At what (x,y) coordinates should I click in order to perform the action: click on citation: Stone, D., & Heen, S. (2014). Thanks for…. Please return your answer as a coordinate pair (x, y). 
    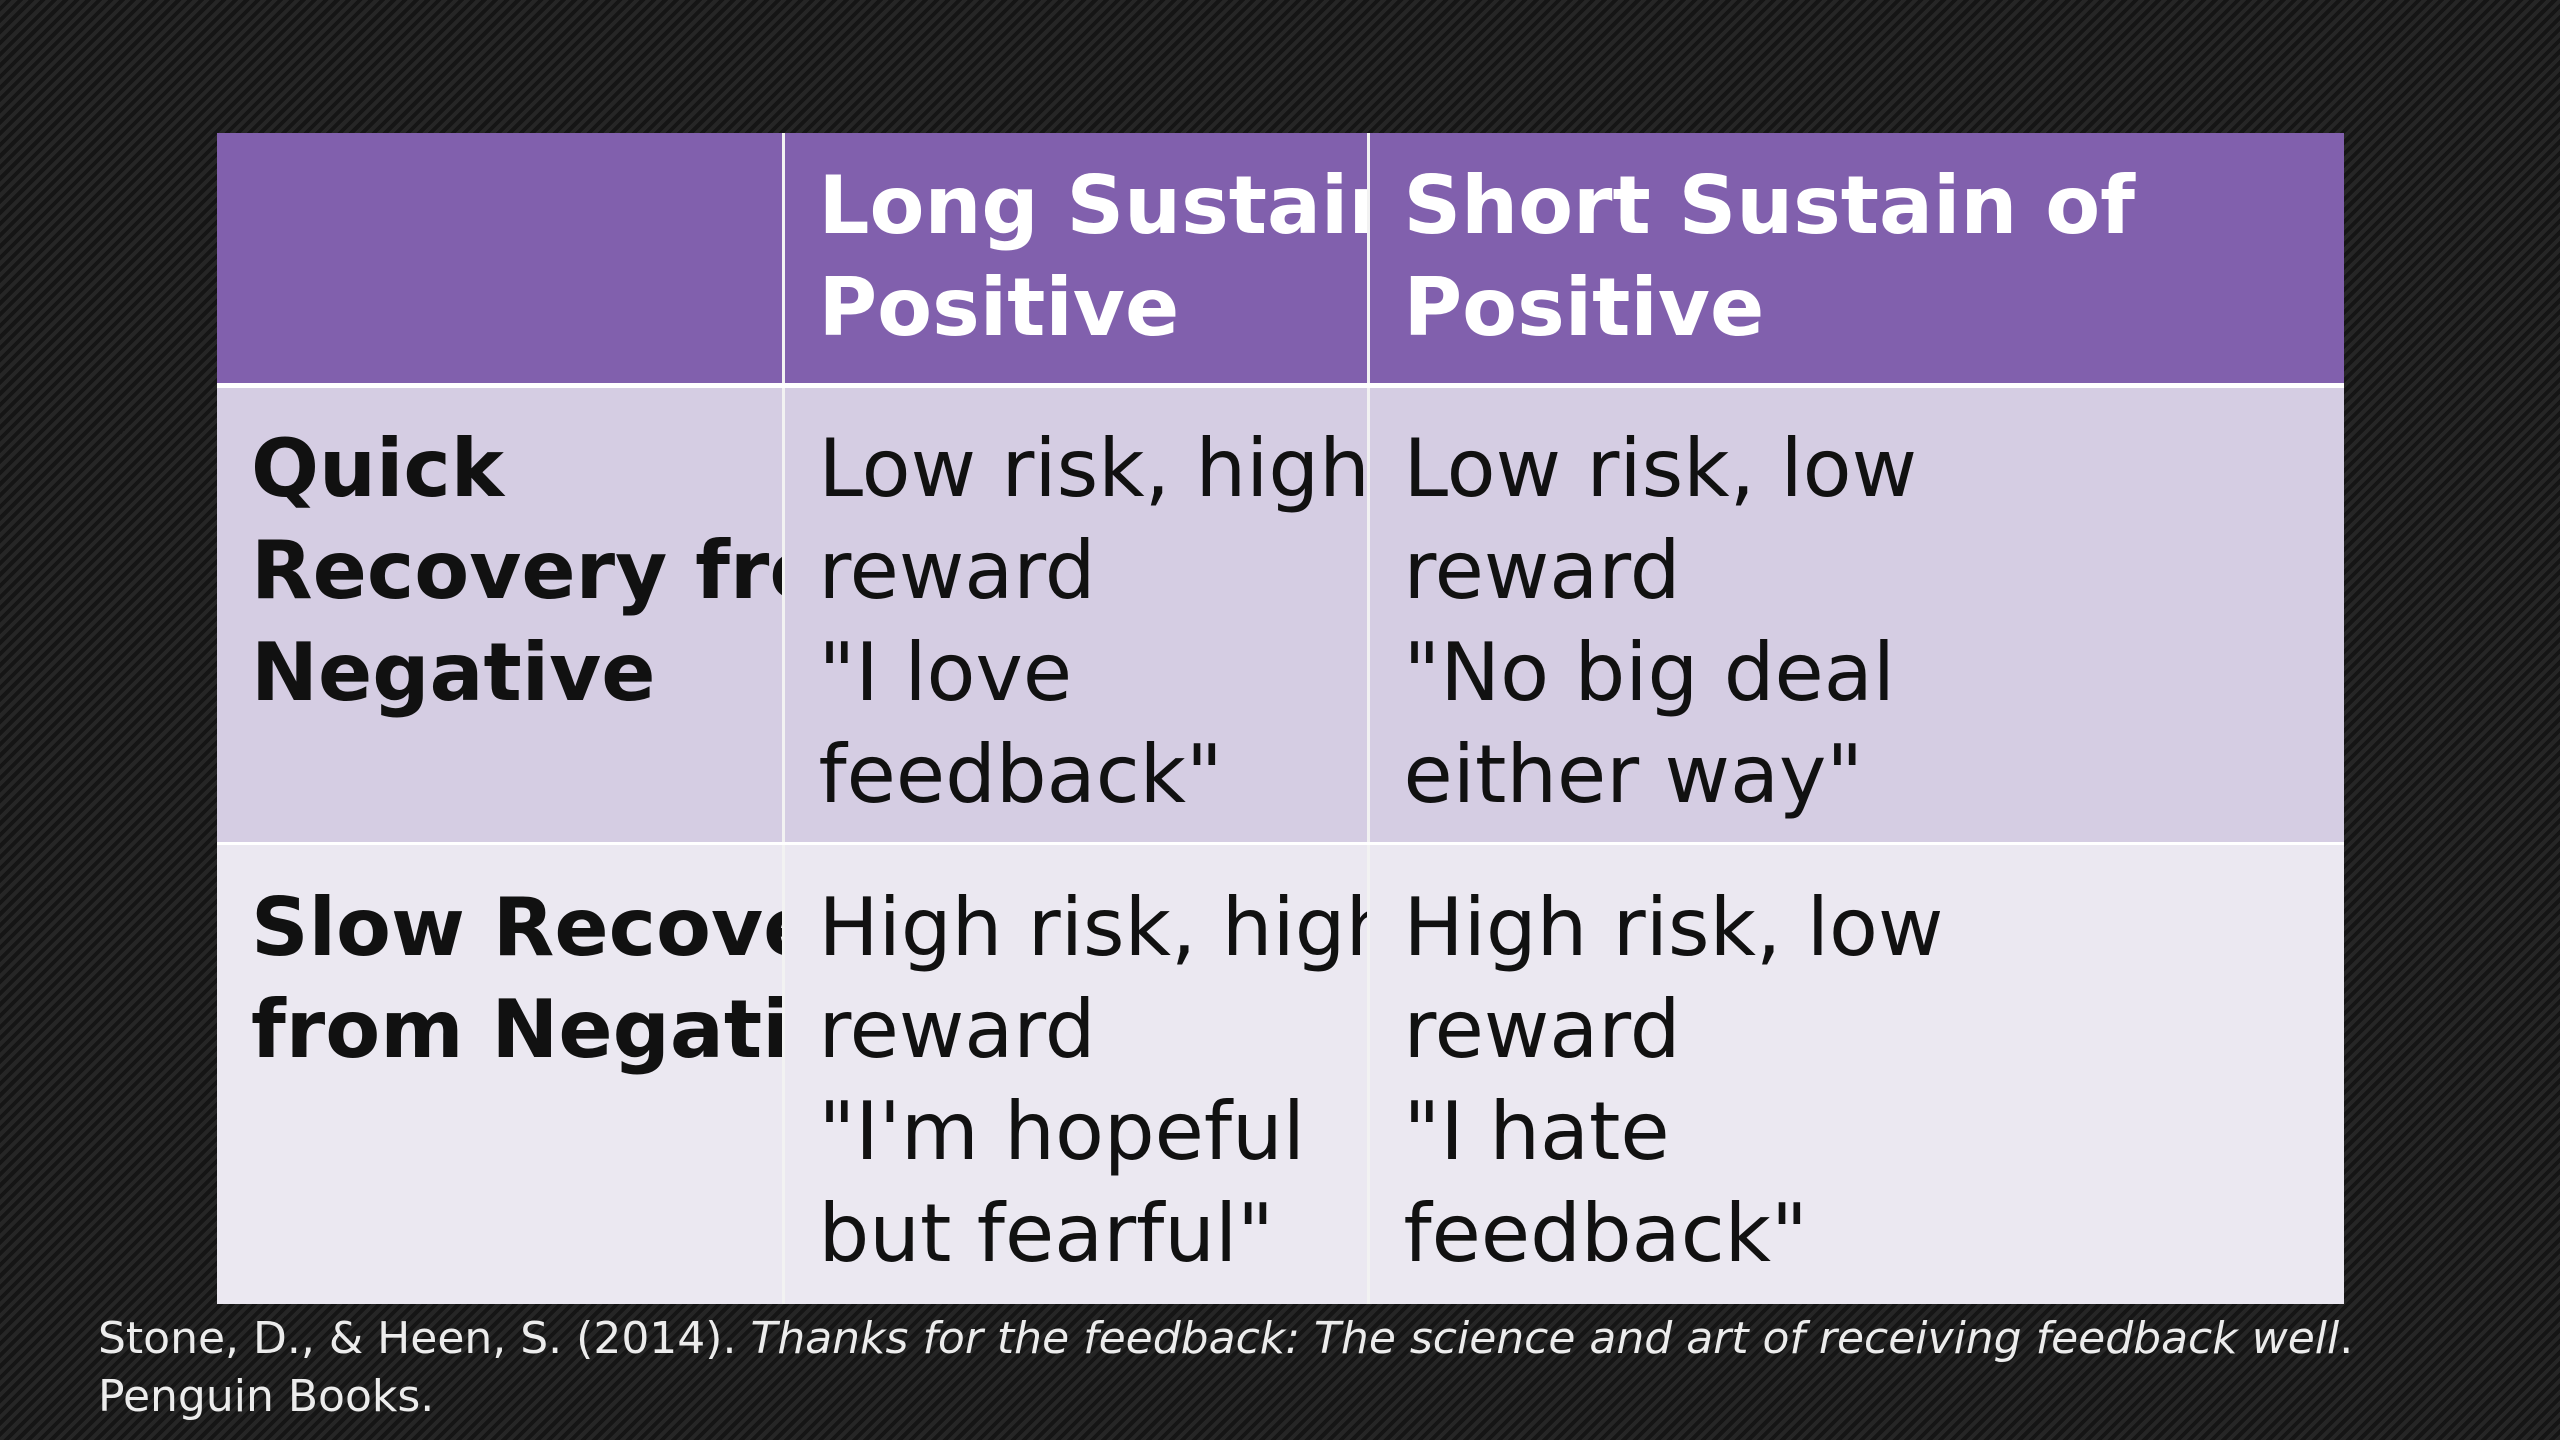
    Looking at the image, I should click on (1248, 1368).